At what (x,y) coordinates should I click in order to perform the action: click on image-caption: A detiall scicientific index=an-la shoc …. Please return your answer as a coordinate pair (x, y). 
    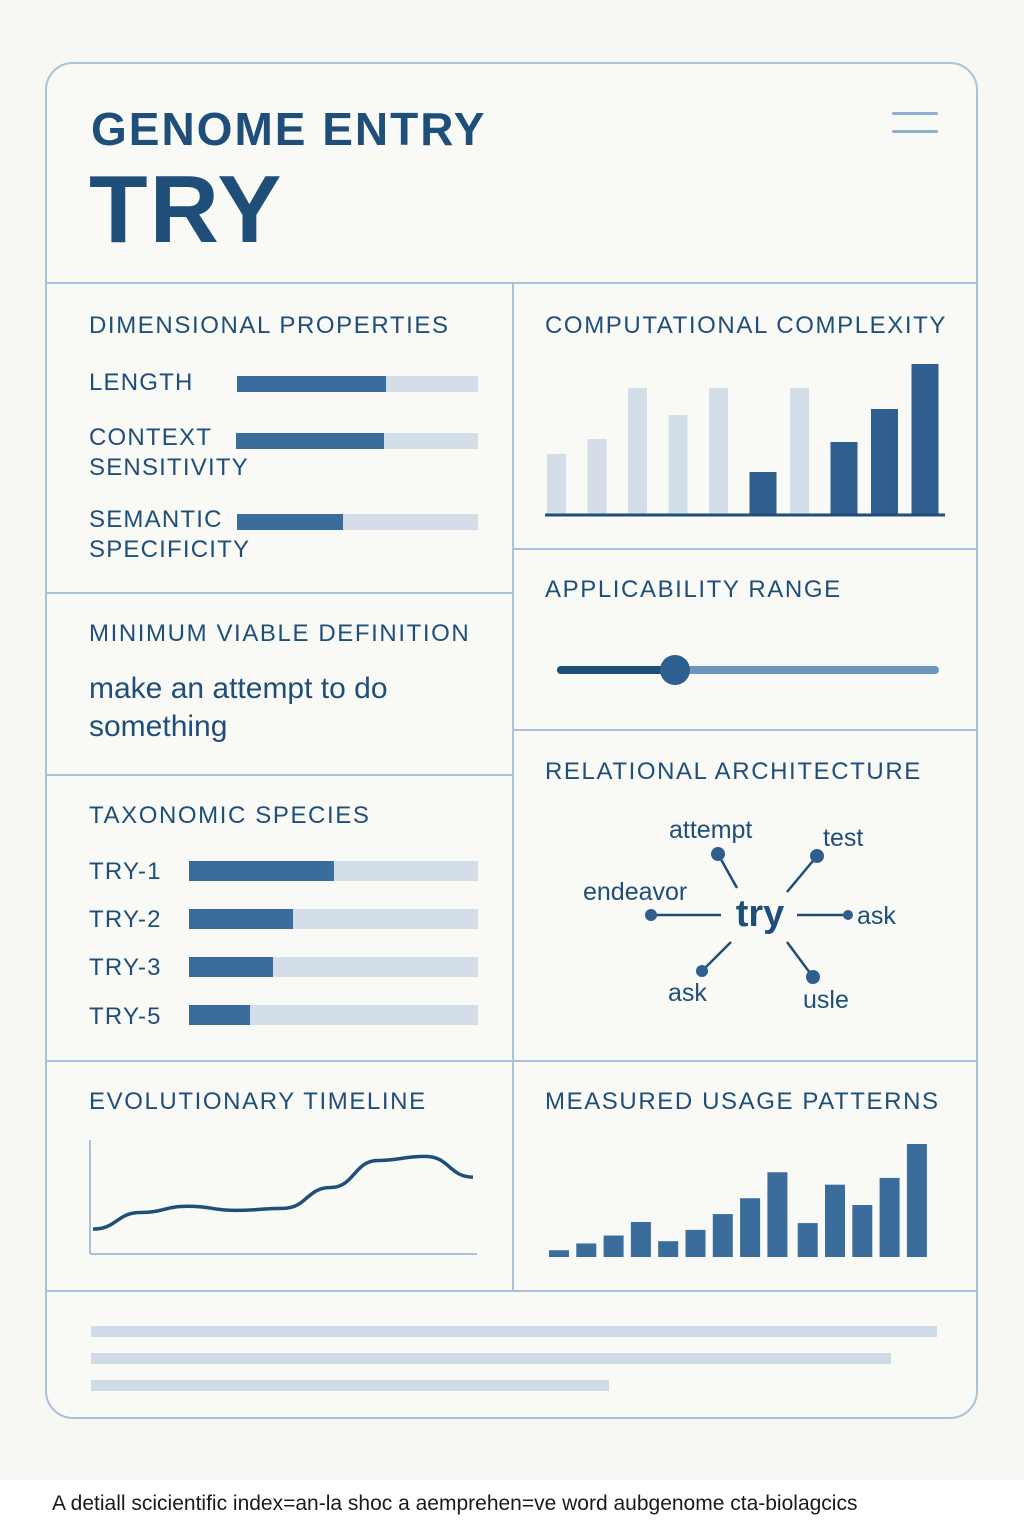
    Looking at the image, I should click on (455, 1503).